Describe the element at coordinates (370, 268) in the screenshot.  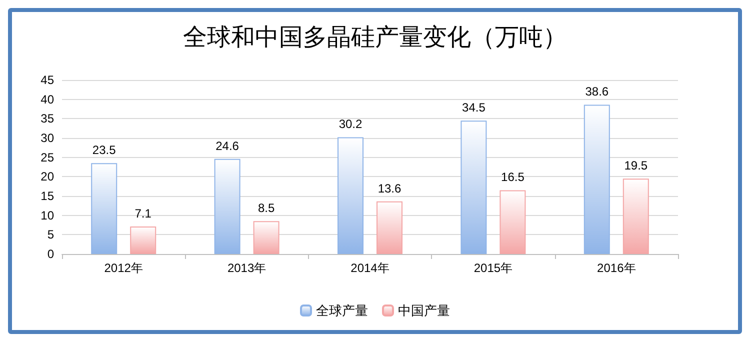
I see `x-tick-label: 2014年` at that location.